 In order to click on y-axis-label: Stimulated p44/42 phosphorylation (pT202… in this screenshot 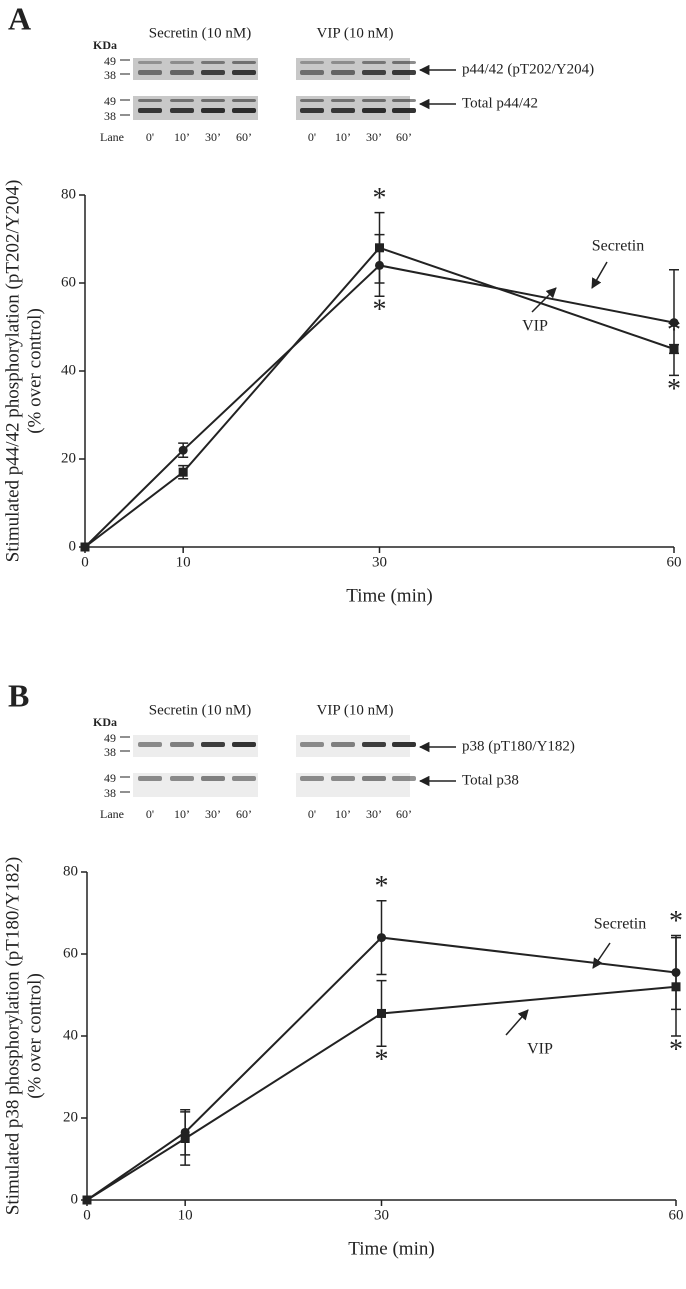, I will do `click(12, 371)`.